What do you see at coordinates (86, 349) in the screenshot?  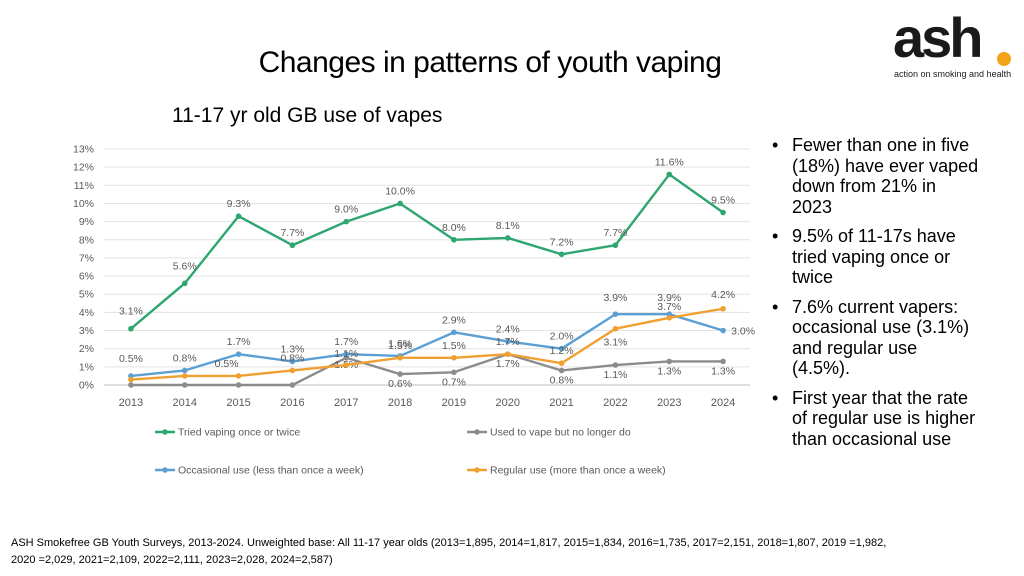 I see `y-tick-label: 2%` at bounding box center [86, 349].